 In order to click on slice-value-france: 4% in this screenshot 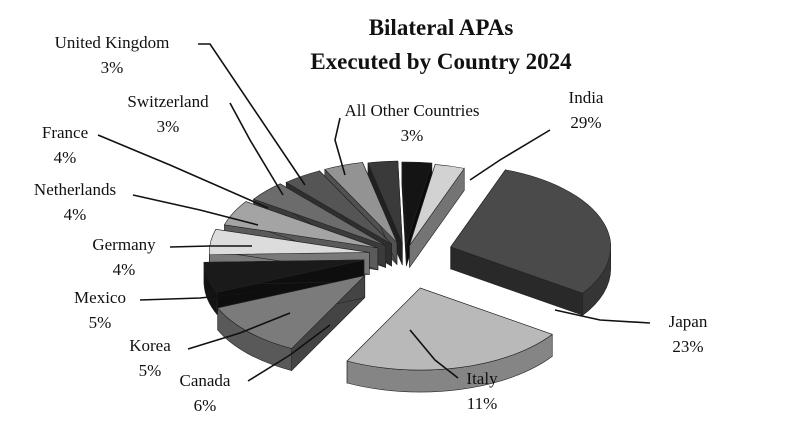, I will do `click(65, 157)`.